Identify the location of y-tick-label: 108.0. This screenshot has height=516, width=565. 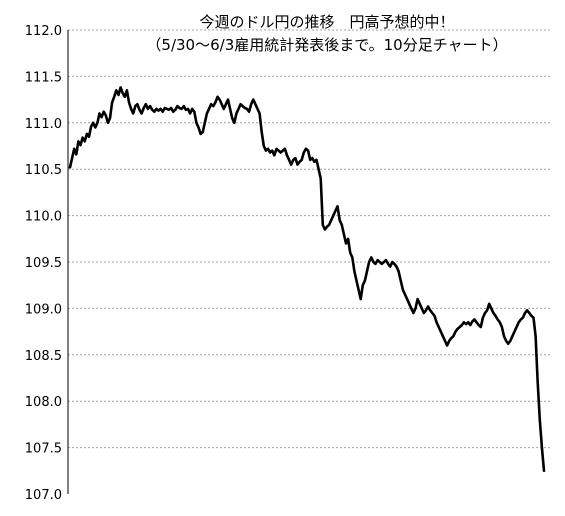
(43, 402).